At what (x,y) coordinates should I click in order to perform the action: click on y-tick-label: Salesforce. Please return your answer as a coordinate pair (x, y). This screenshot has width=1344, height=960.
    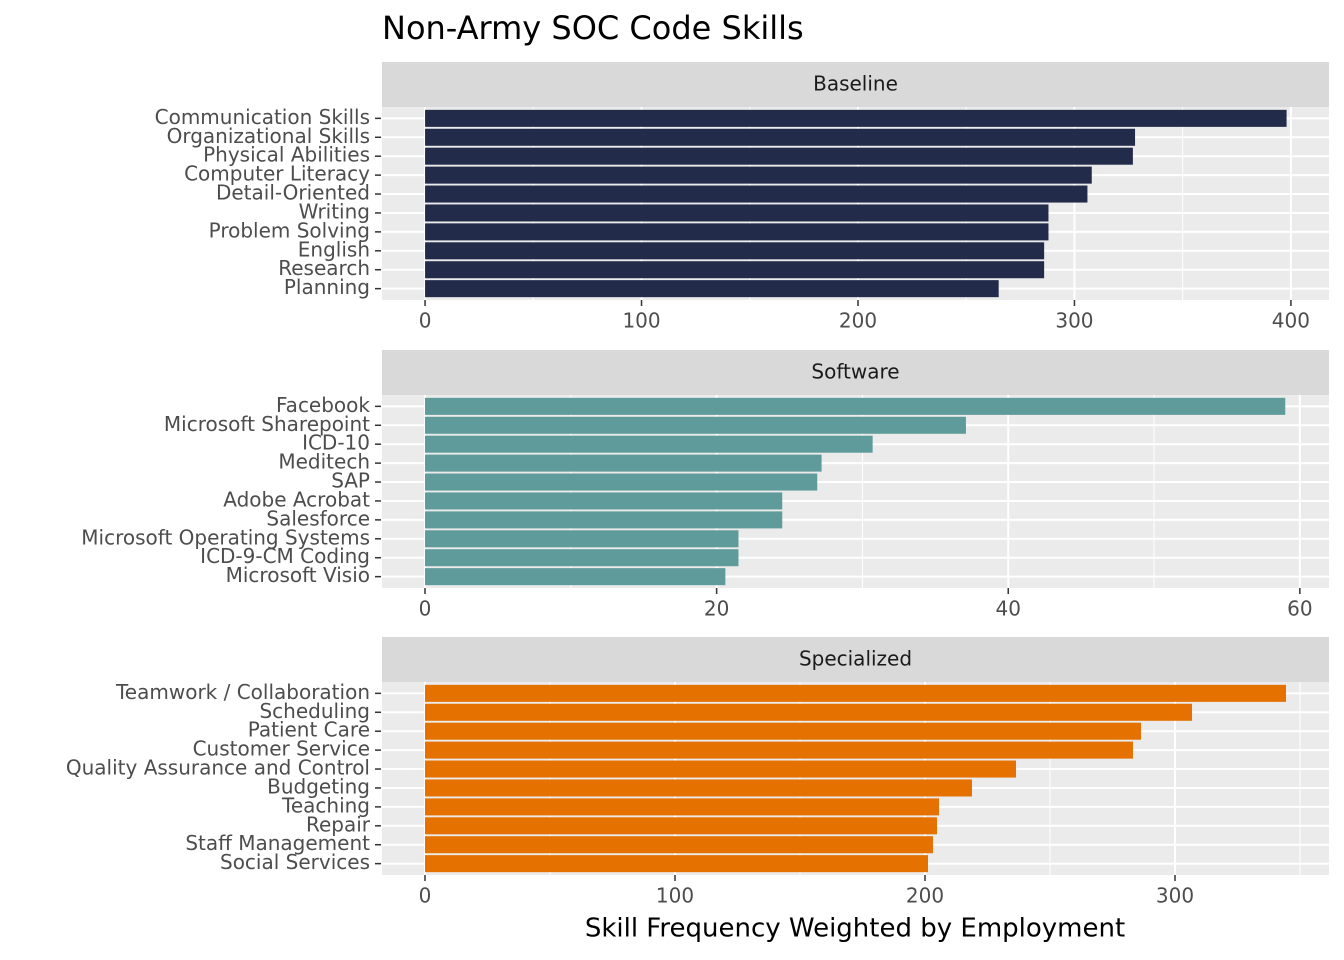
    Looking at the image, I should click on (318, 518).